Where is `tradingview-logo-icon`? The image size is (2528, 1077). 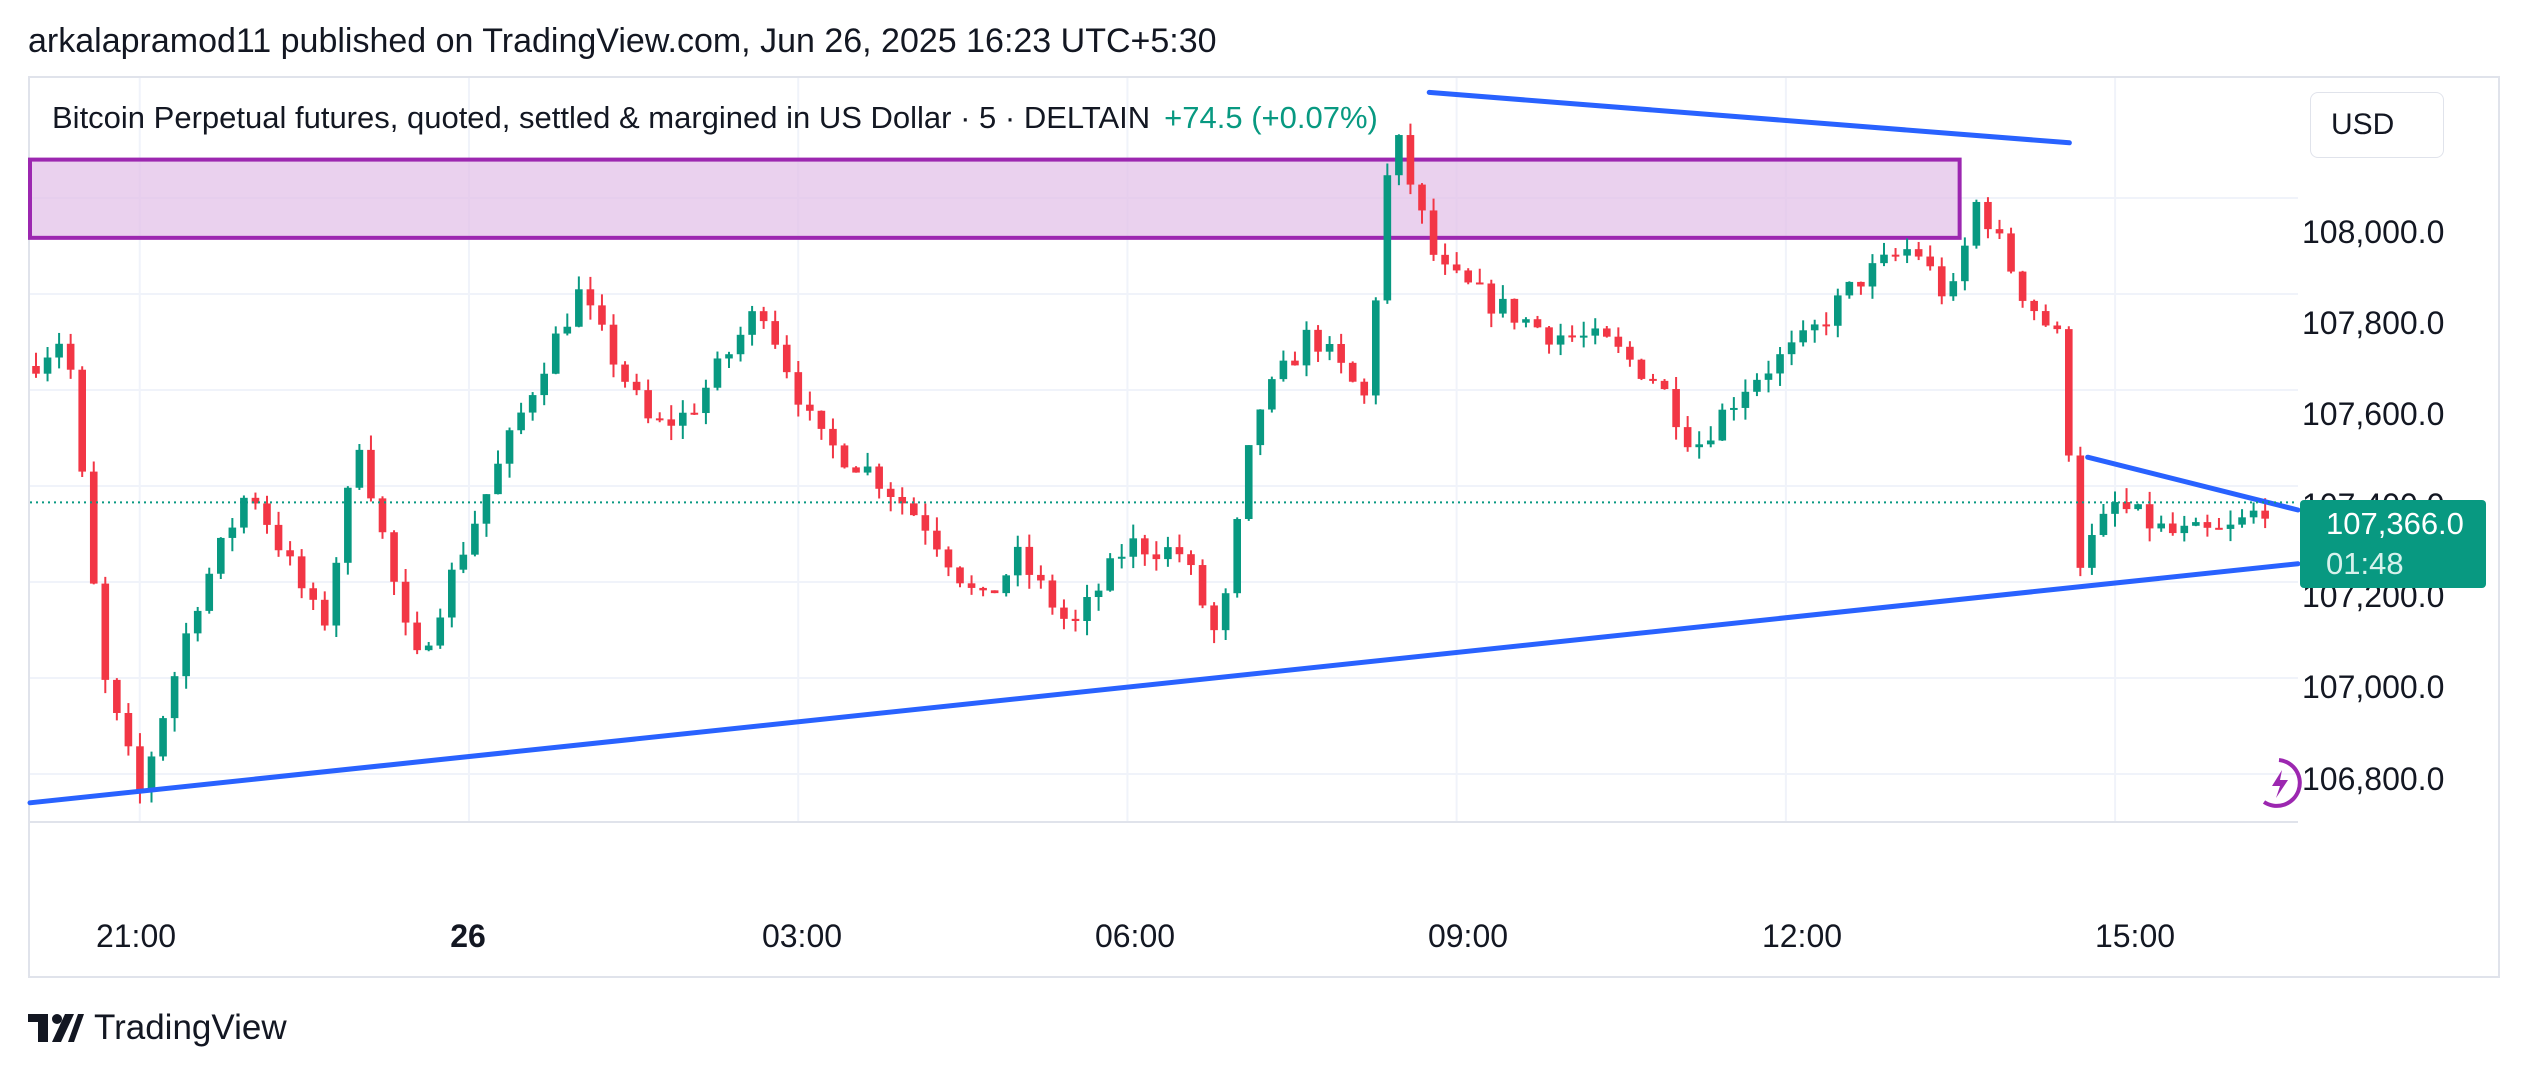
tradingview-logo-icon is located at coordinates (56, 1028).